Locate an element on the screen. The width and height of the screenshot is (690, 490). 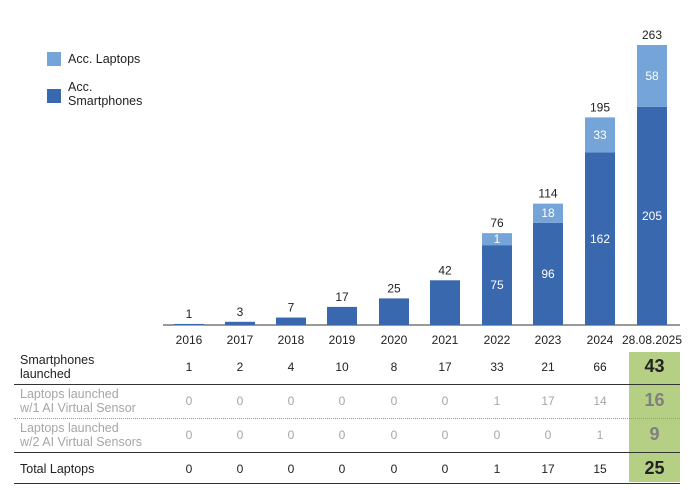
bar-total-label: 76 is located at coordinates (497, 223).